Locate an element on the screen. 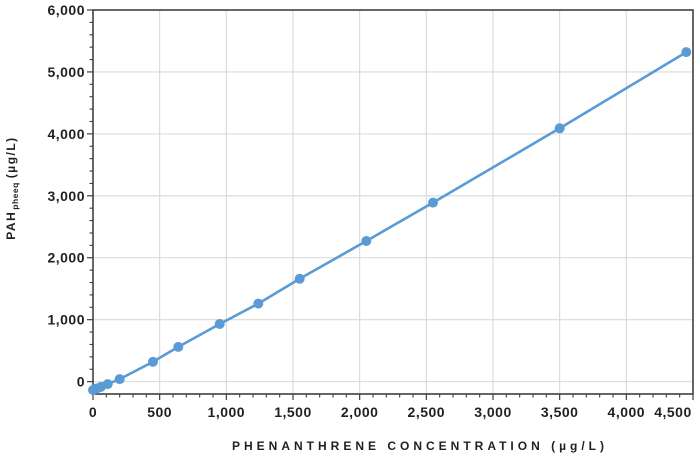  x-tick-label: 1,500 is located at coordinates (293, 412).